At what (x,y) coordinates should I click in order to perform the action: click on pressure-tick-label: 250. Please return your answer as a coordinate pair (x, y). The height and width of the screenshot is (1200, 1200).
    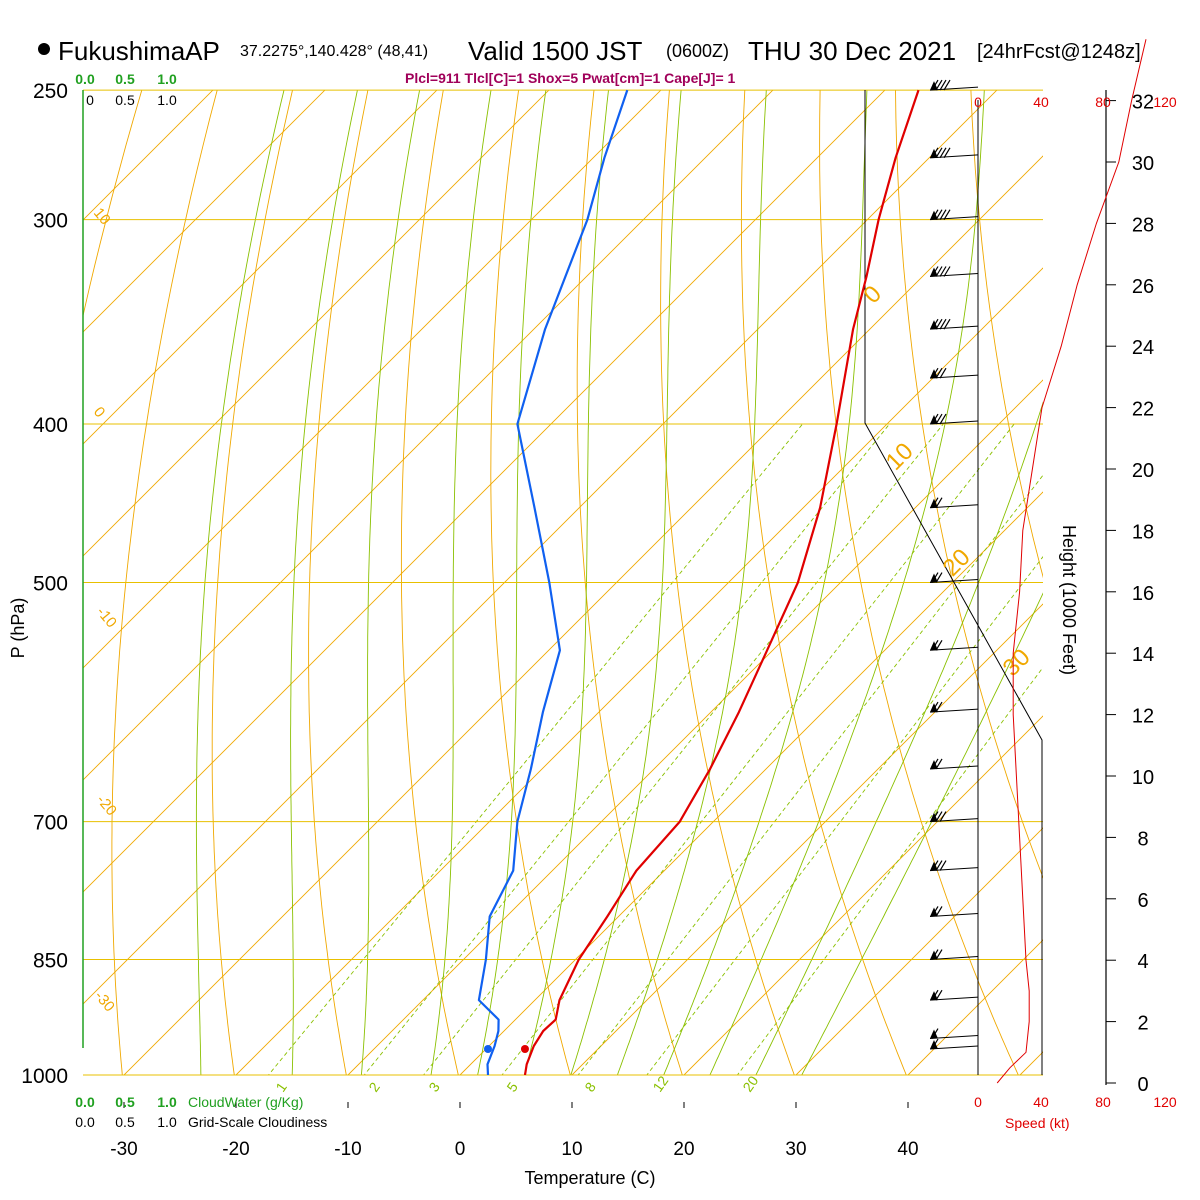
    Looking at the image, I should click on (50, 91).